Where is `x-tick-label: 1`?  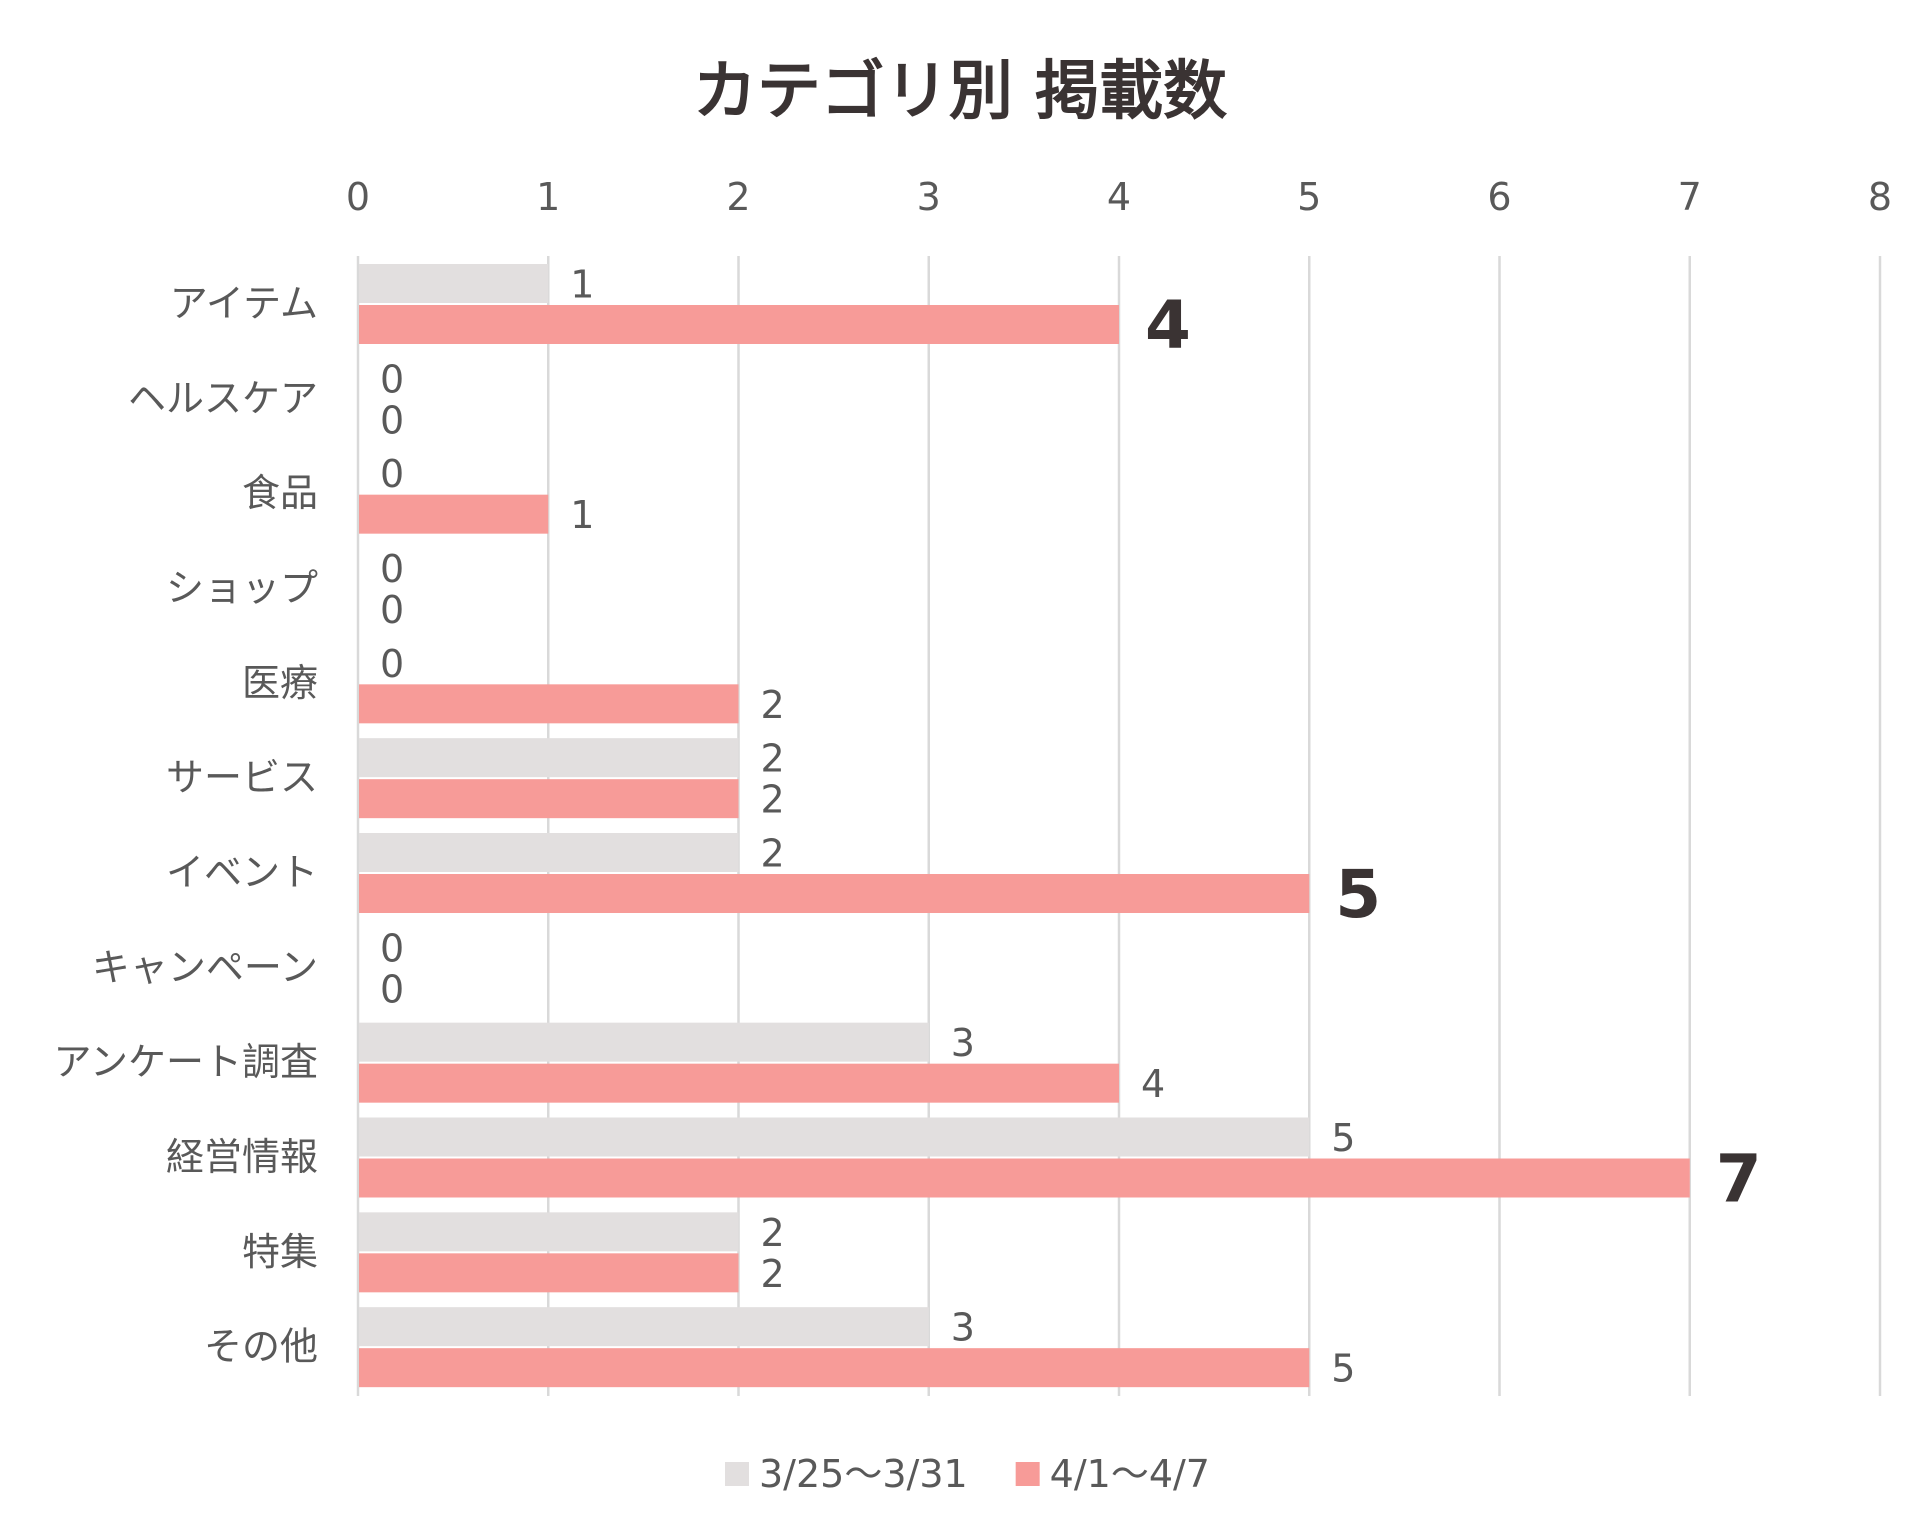 x-tick-label: 1 is located at coordinates (548, 197).